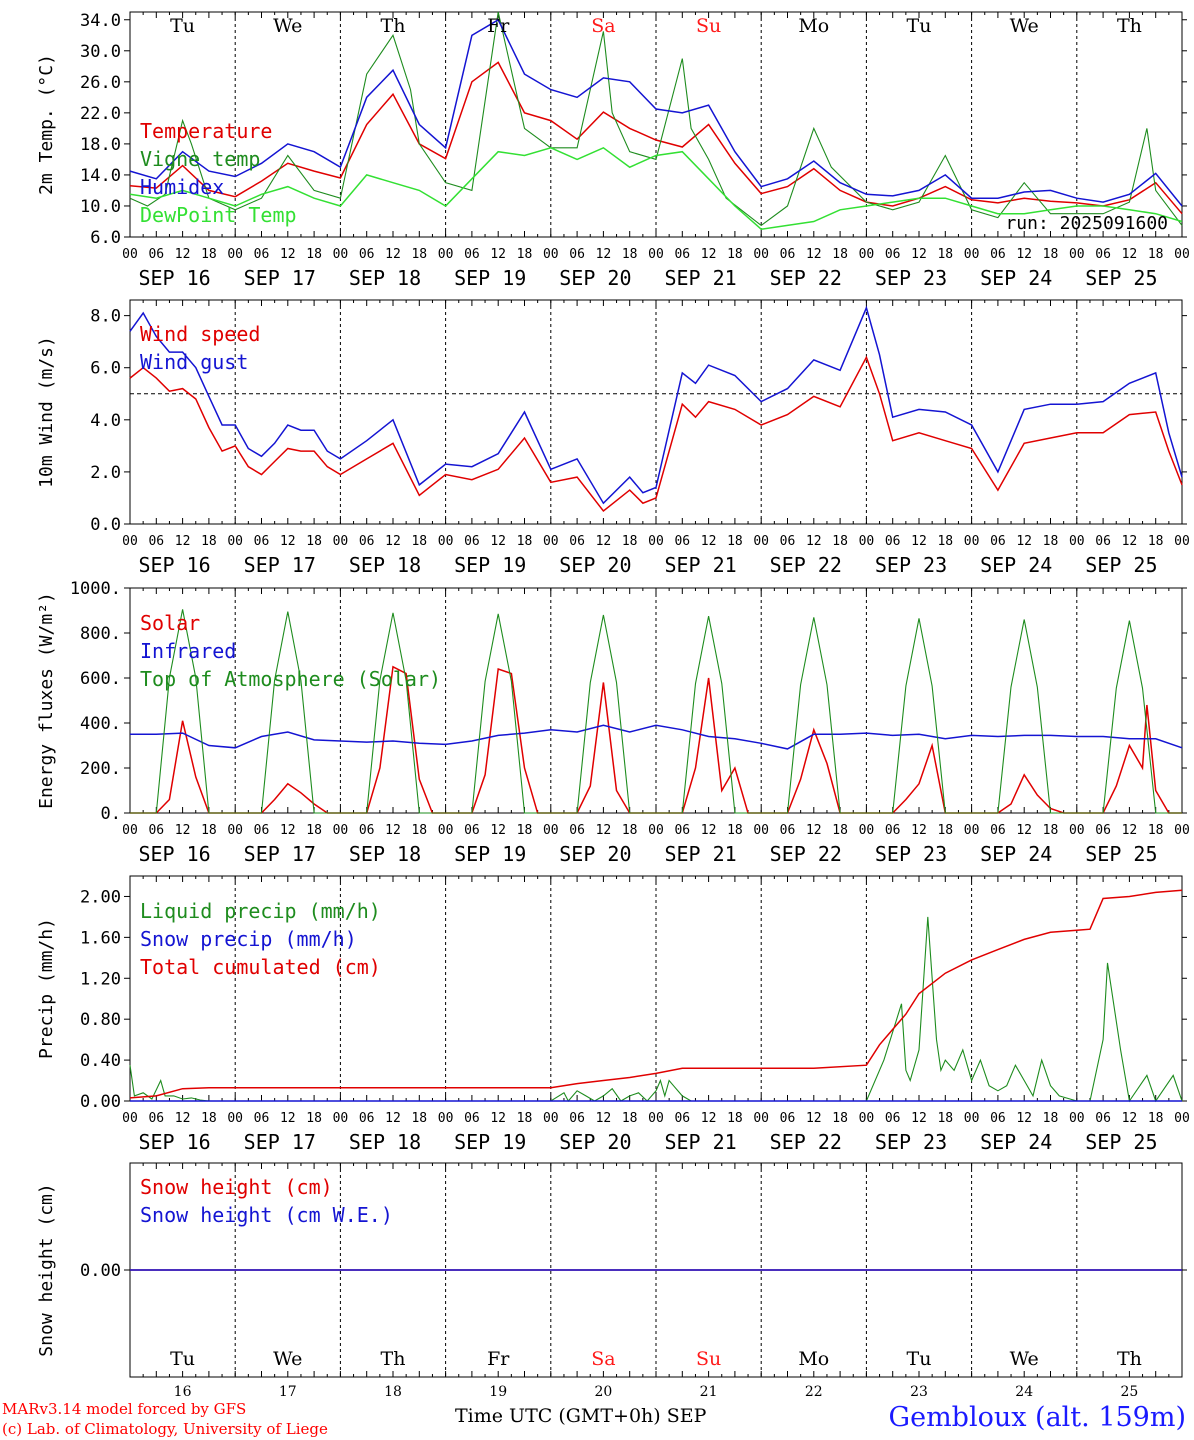  What do you see at coordinates (46, 1269) in the screenshot?
I see `y-axis-label: Snow height (cm)` at bounding box center [46, 1269].